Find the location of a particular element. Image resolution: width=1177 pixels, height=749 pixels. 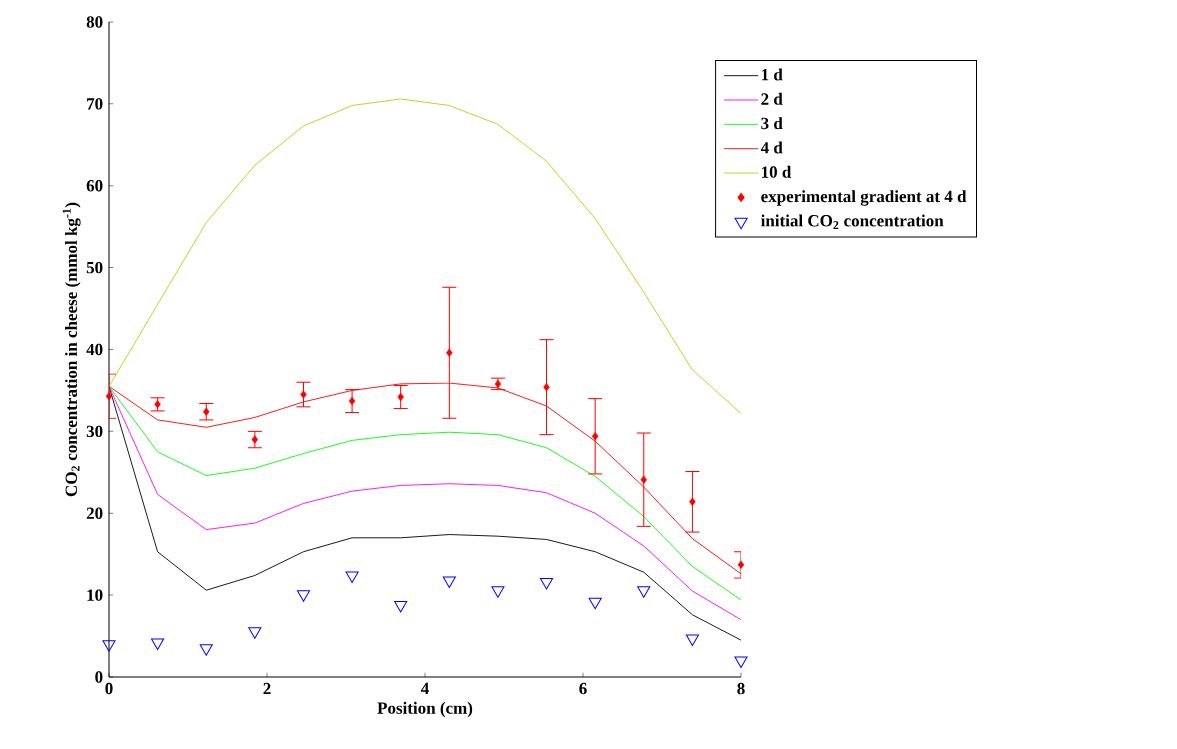

y-tick-label: 40 is located at coordinates (94, 349).